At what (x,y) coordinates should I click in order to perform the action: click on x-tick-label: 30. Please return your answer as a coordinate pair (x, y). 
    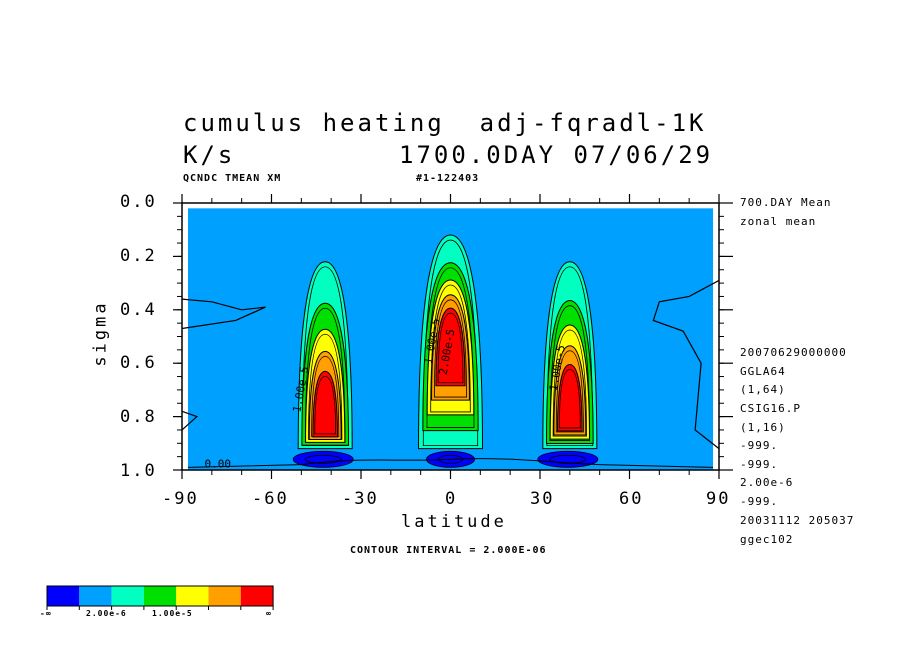
    Looking at the image, I should click on (542, 499).